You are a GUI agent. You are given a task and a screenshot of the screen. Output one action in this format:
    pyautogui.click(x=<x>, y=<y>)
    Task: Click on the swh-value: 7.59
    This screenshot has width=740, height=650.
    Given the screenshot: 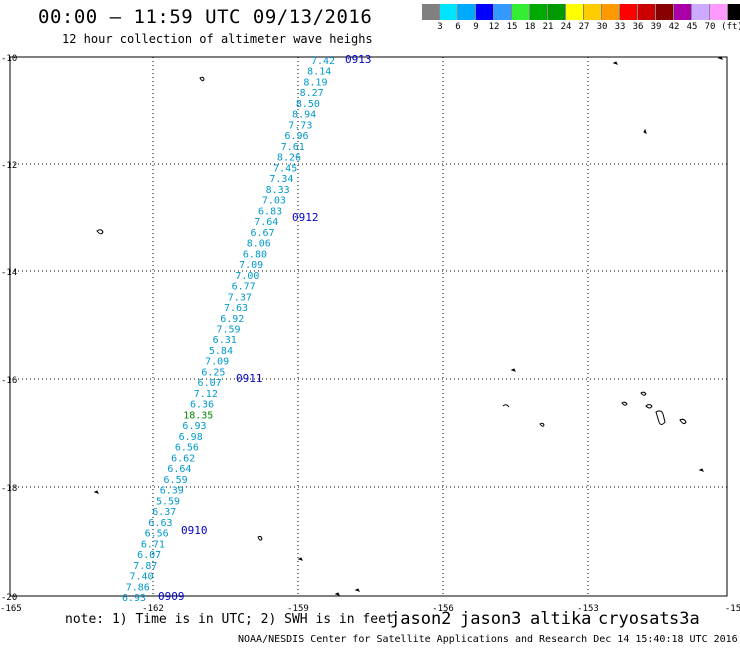 What is the action you would take?
    pyautogui.click(x=228, y=330)
    